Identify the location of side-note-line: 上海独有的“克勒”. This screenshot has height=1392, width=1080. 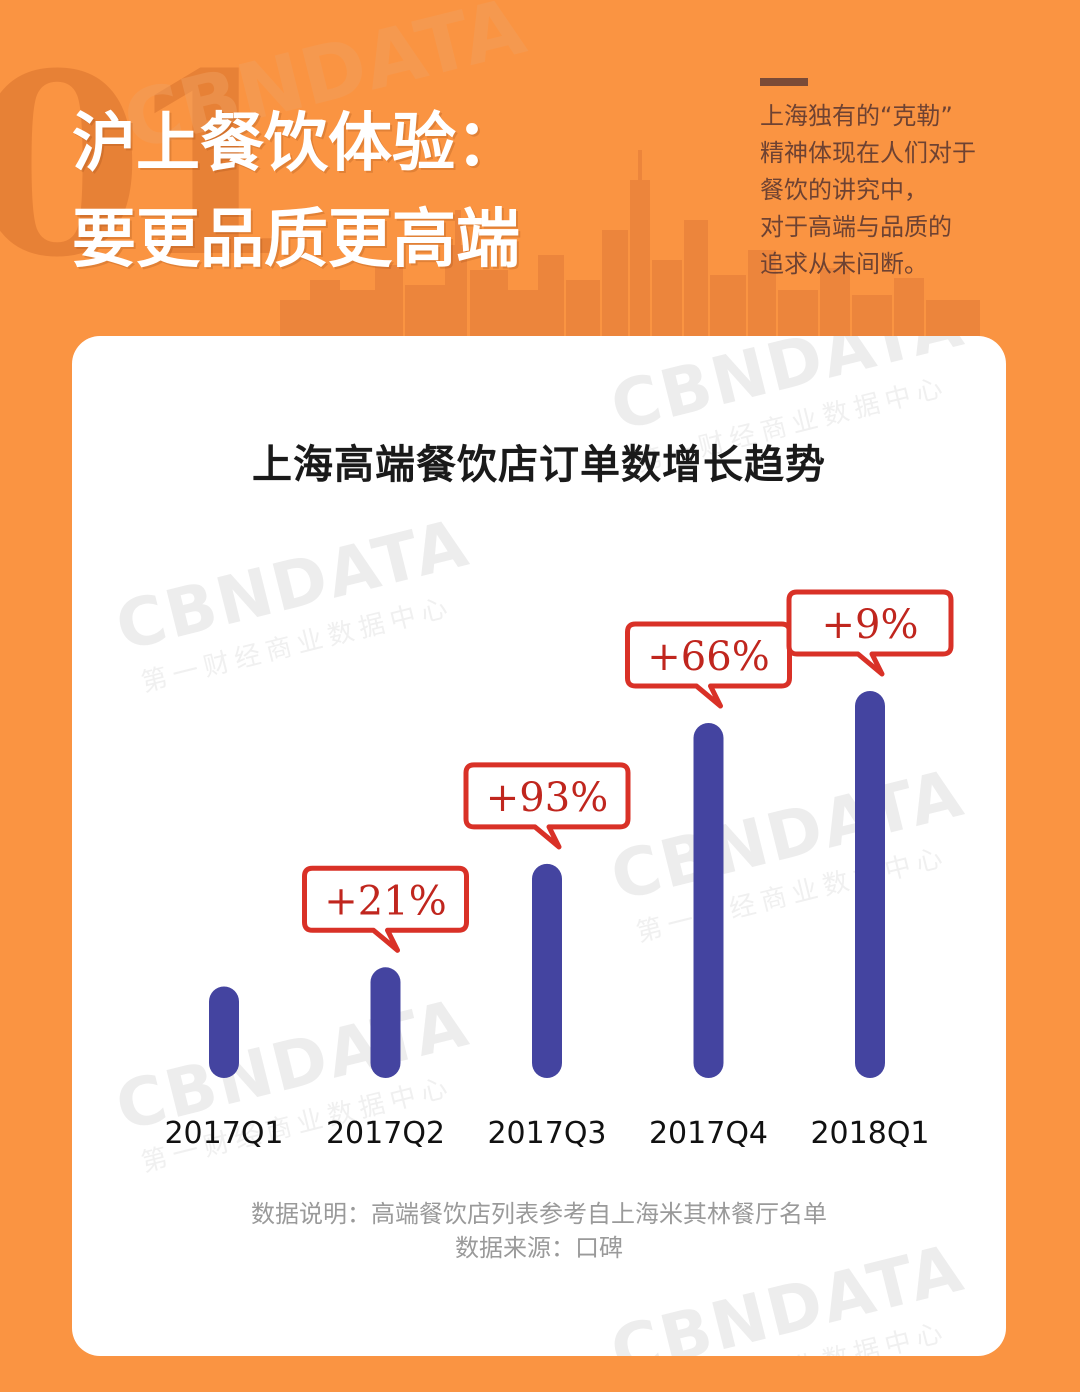
(856, 116).